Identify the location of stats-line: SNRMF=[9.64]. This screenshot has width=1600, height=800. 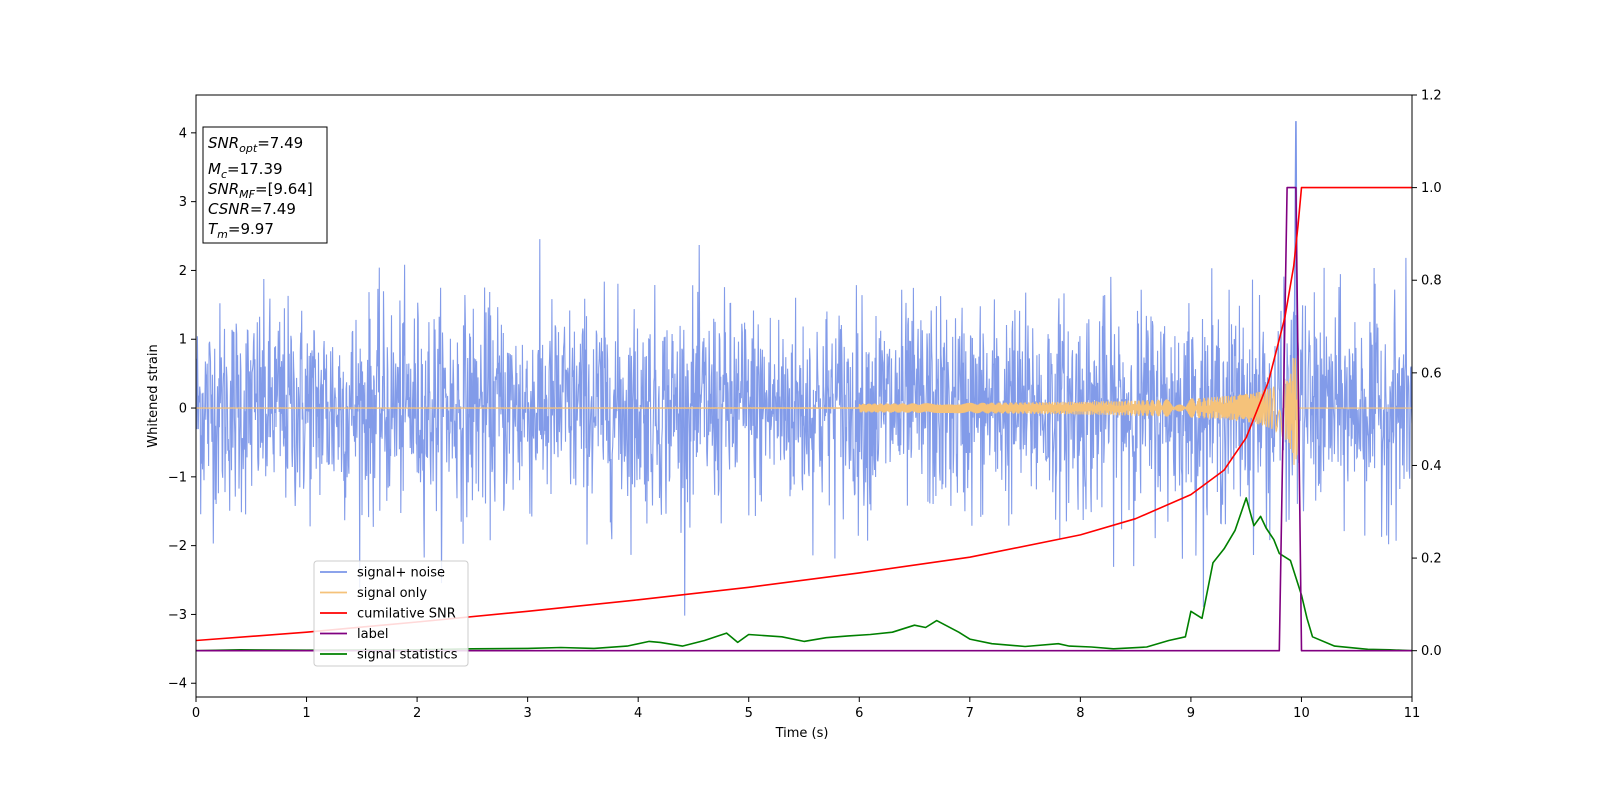
(260, 190).